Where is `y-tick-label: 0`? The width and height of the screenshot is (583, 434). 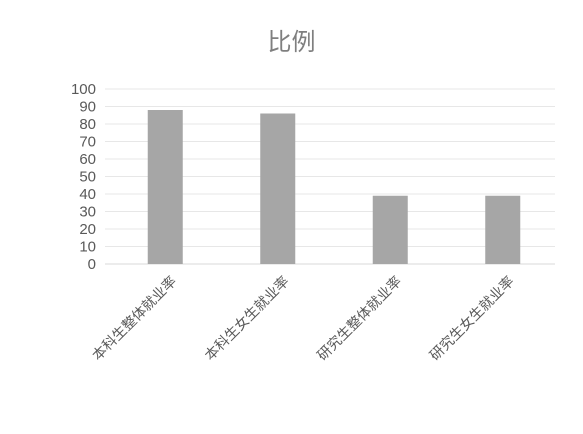 y-tick-label: 0 is located at coordinates (92, 264).